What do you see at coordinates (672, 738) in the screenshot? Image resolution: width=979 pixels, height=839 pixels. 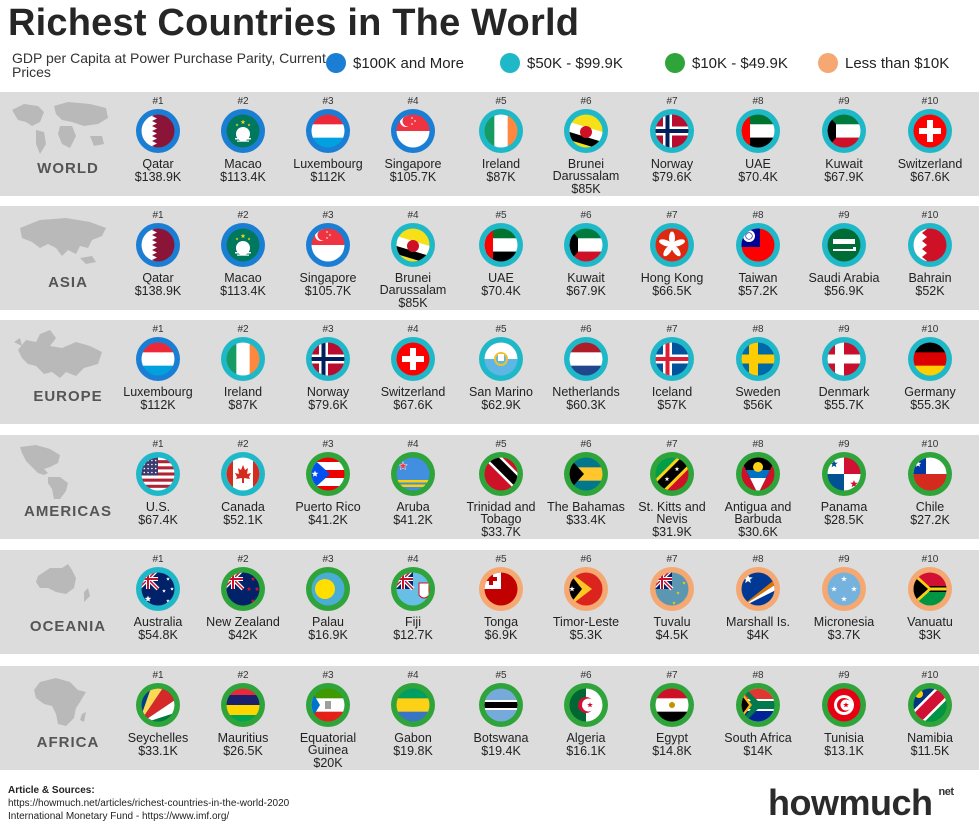 I see `country-name: Egypt` at bounding box center [672, 738].